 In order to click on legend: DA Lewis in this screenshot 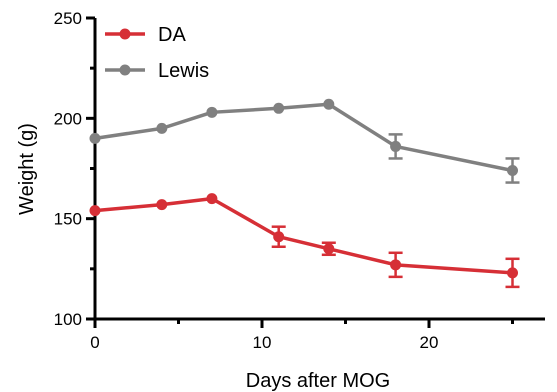, I will do `click(157, 53)`.